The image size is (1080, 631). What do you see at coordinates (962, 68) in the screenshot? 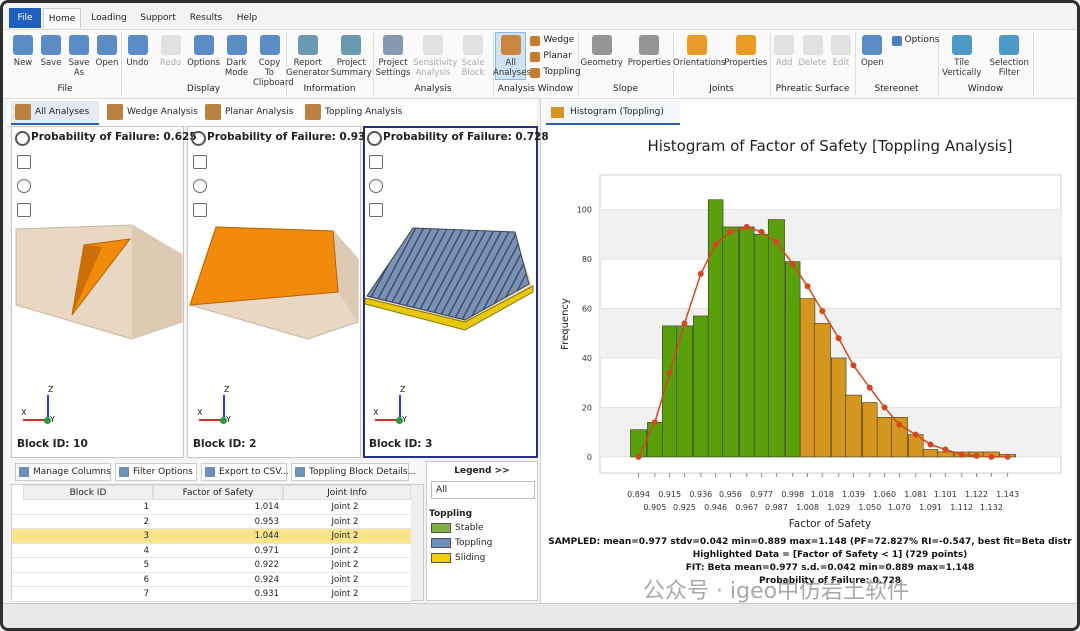
I see `ribbon-button: Tile Vertically` at bounding box center [962, 68].